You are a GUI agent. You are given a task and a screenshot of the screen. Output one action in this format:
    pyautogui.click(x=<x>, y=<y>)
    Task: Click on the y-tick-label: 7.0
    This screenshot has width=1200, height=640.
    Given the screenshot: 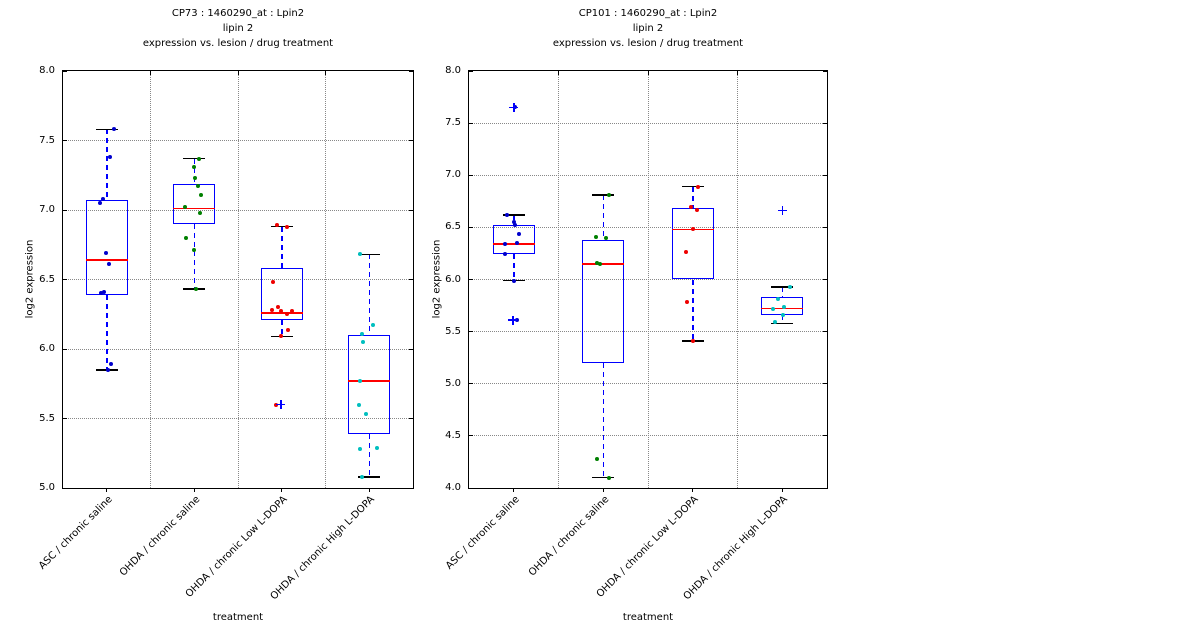 What is the action you would take?
    pyautogui.click(x=453, y=175)
    